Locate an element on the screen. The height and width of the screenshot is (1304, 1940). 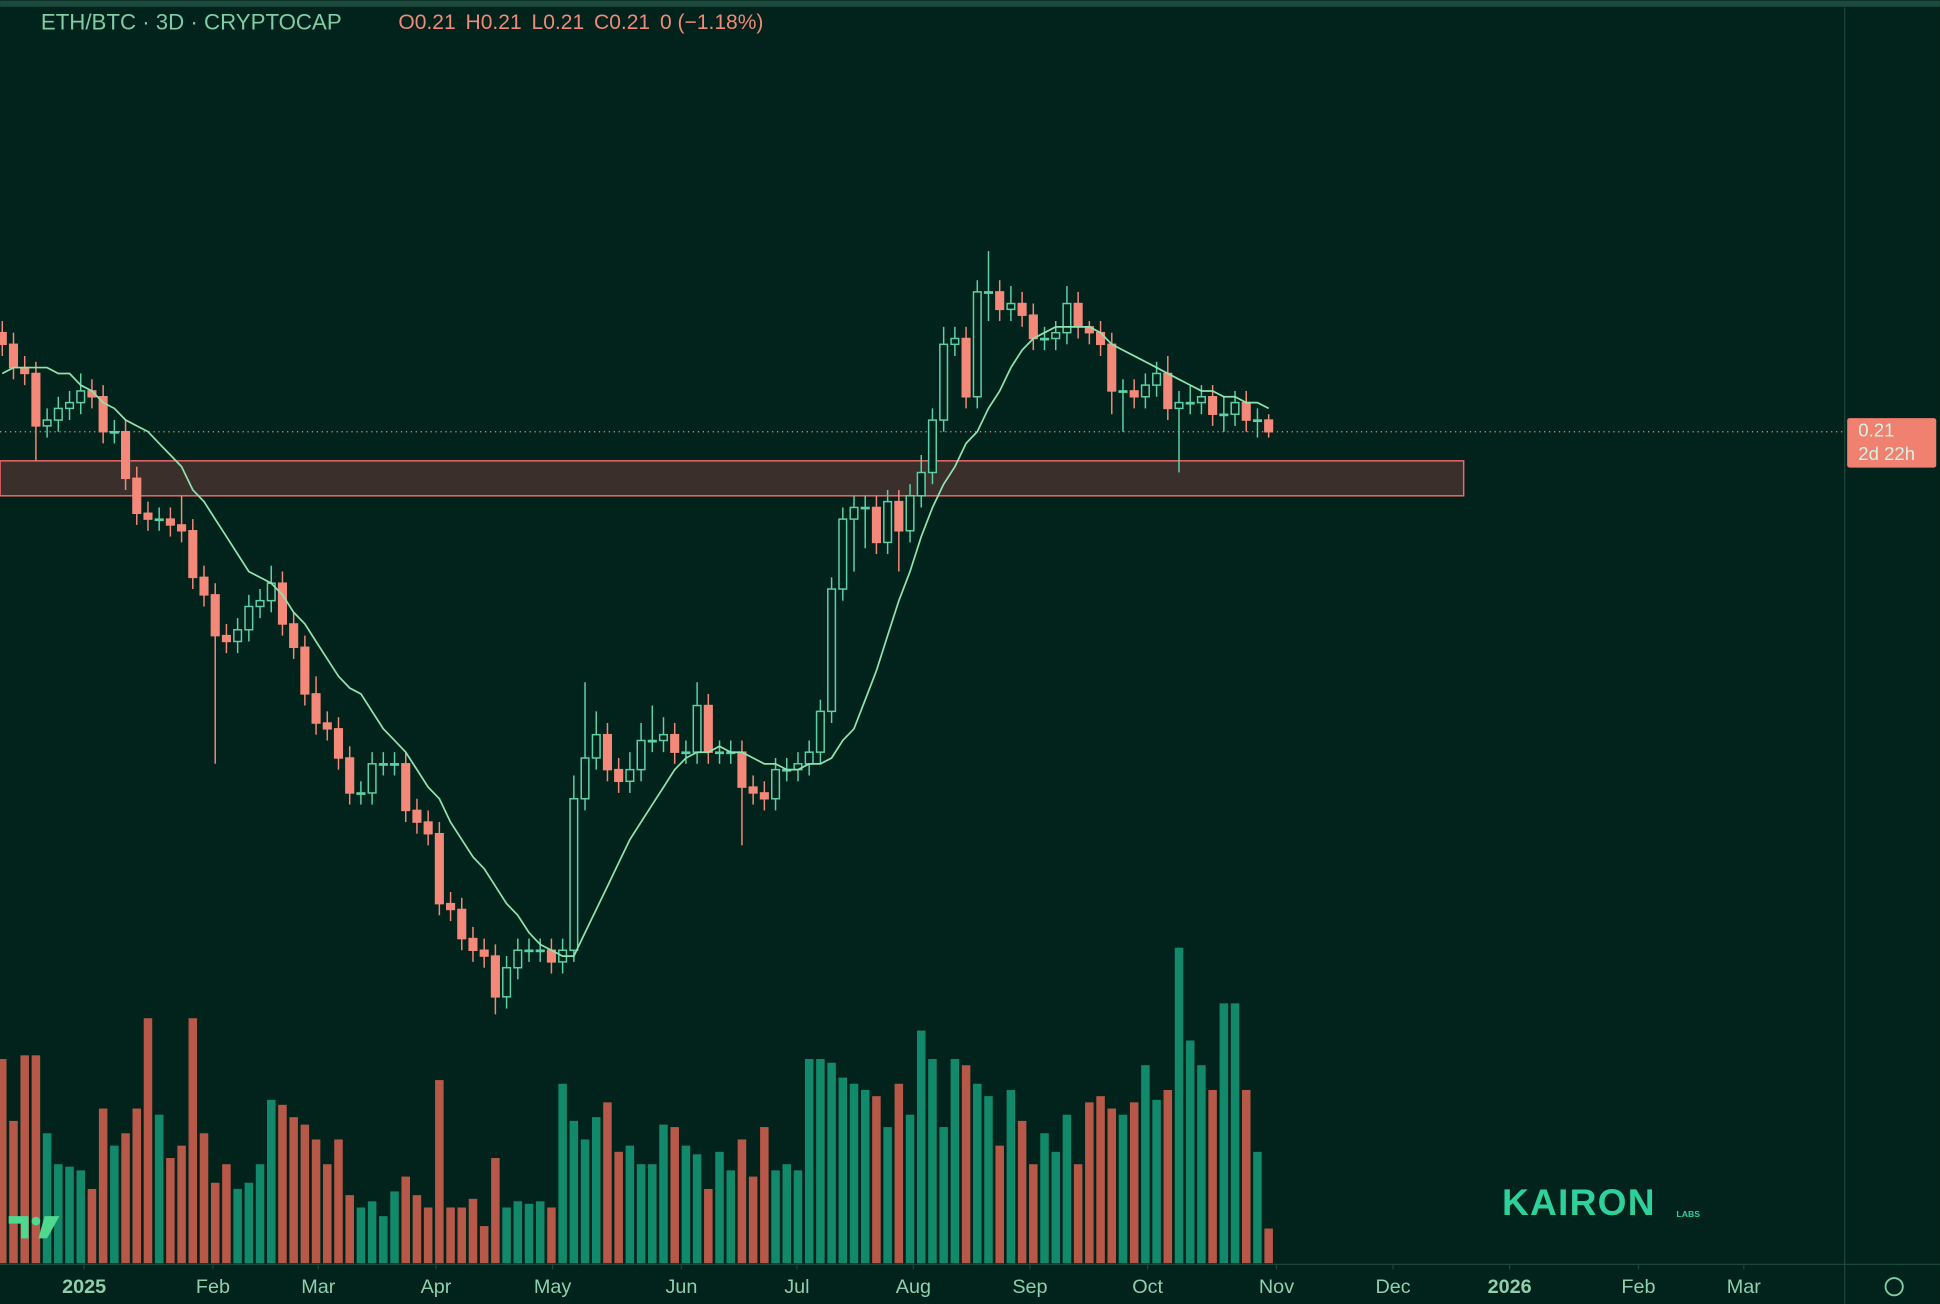
ohlc-legend-item: 0 (−1.18%) is located at coordinates (711, 22).